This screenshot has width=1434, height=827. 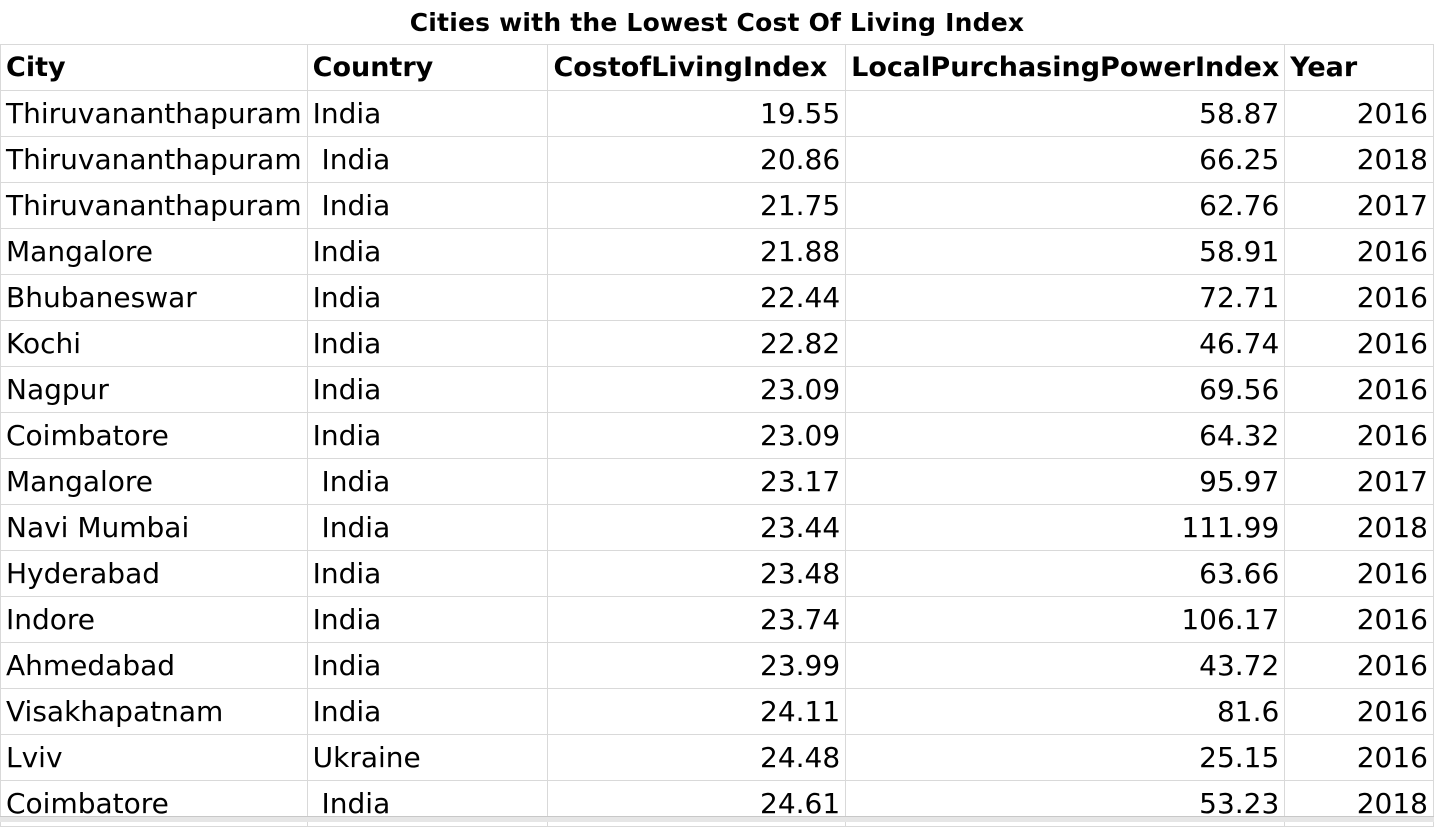 I want to click on table-row: Ahmedabad India 23.99 43.72 2016, so click(x=717, y=665).